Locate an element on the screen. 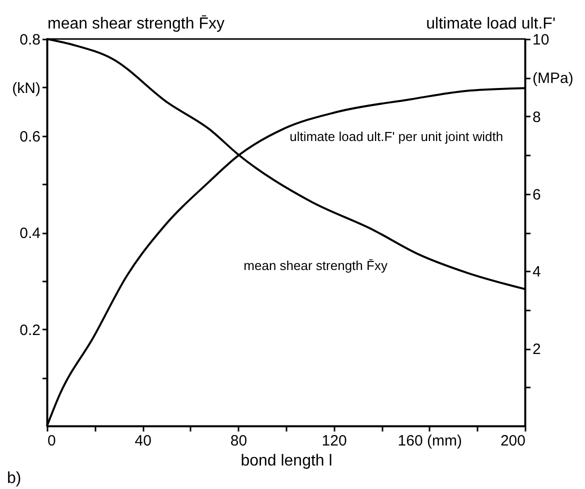 This screenshot has width=585, height=489. y2-tick-label: 2 is located at coordinates (536, 349).